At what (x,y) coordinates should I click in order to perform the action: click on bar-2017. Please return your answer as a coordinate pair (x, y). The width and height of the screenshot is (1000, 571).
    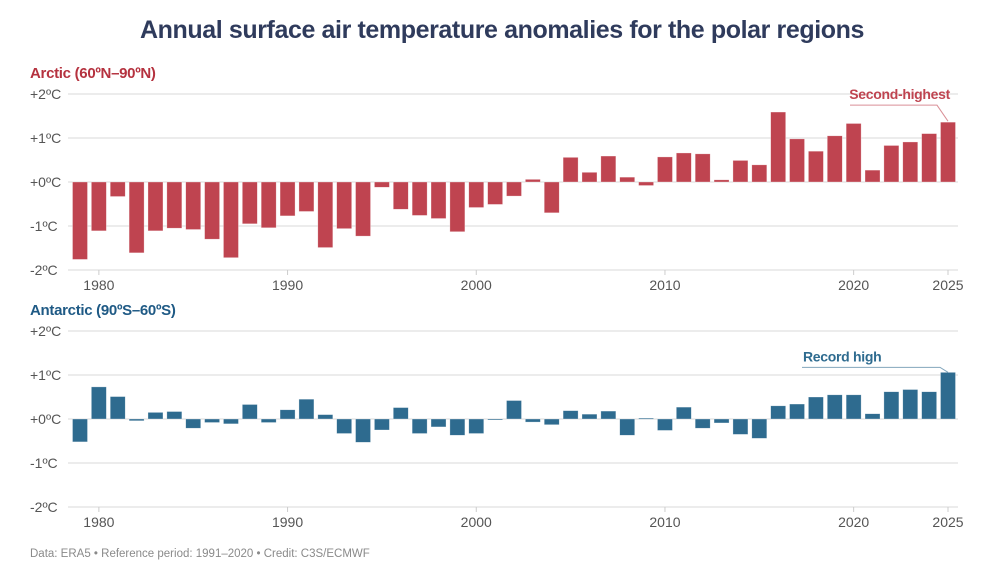
    Looking at the image, I should click on (797, 160).